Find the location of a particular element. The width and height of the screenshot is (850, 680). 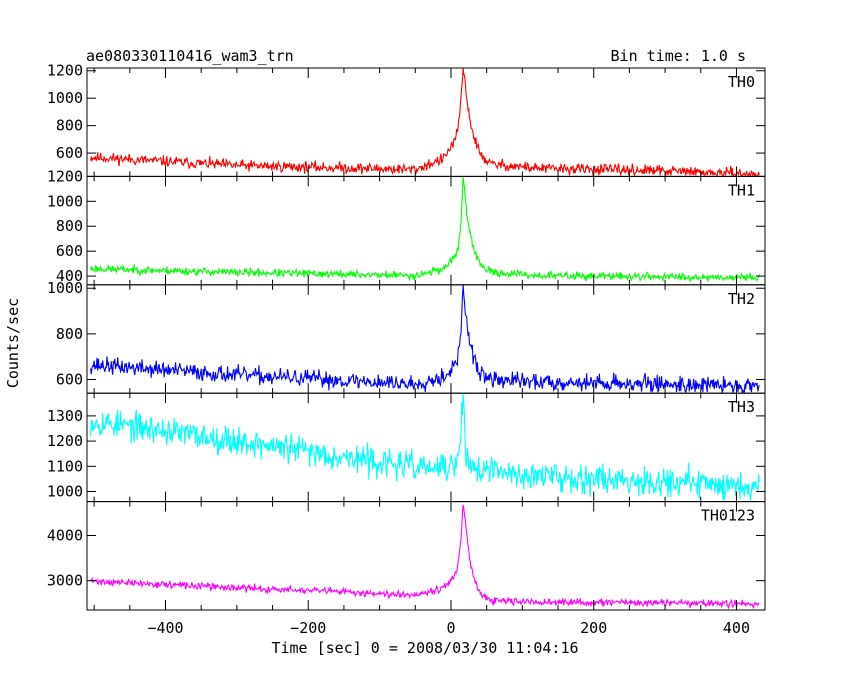

x-tick-label: 0 is located at coordinates (450, 628).